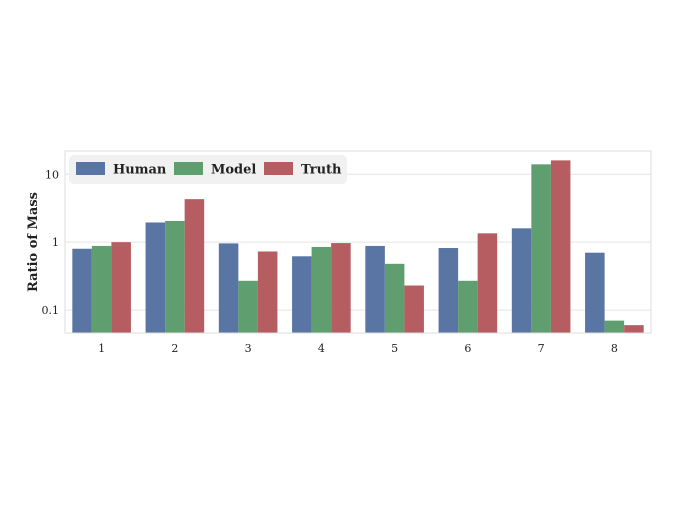  Describe the element at coordinates (467, 348) in the screenshot. I see `x-tick-label: 6` at that location.